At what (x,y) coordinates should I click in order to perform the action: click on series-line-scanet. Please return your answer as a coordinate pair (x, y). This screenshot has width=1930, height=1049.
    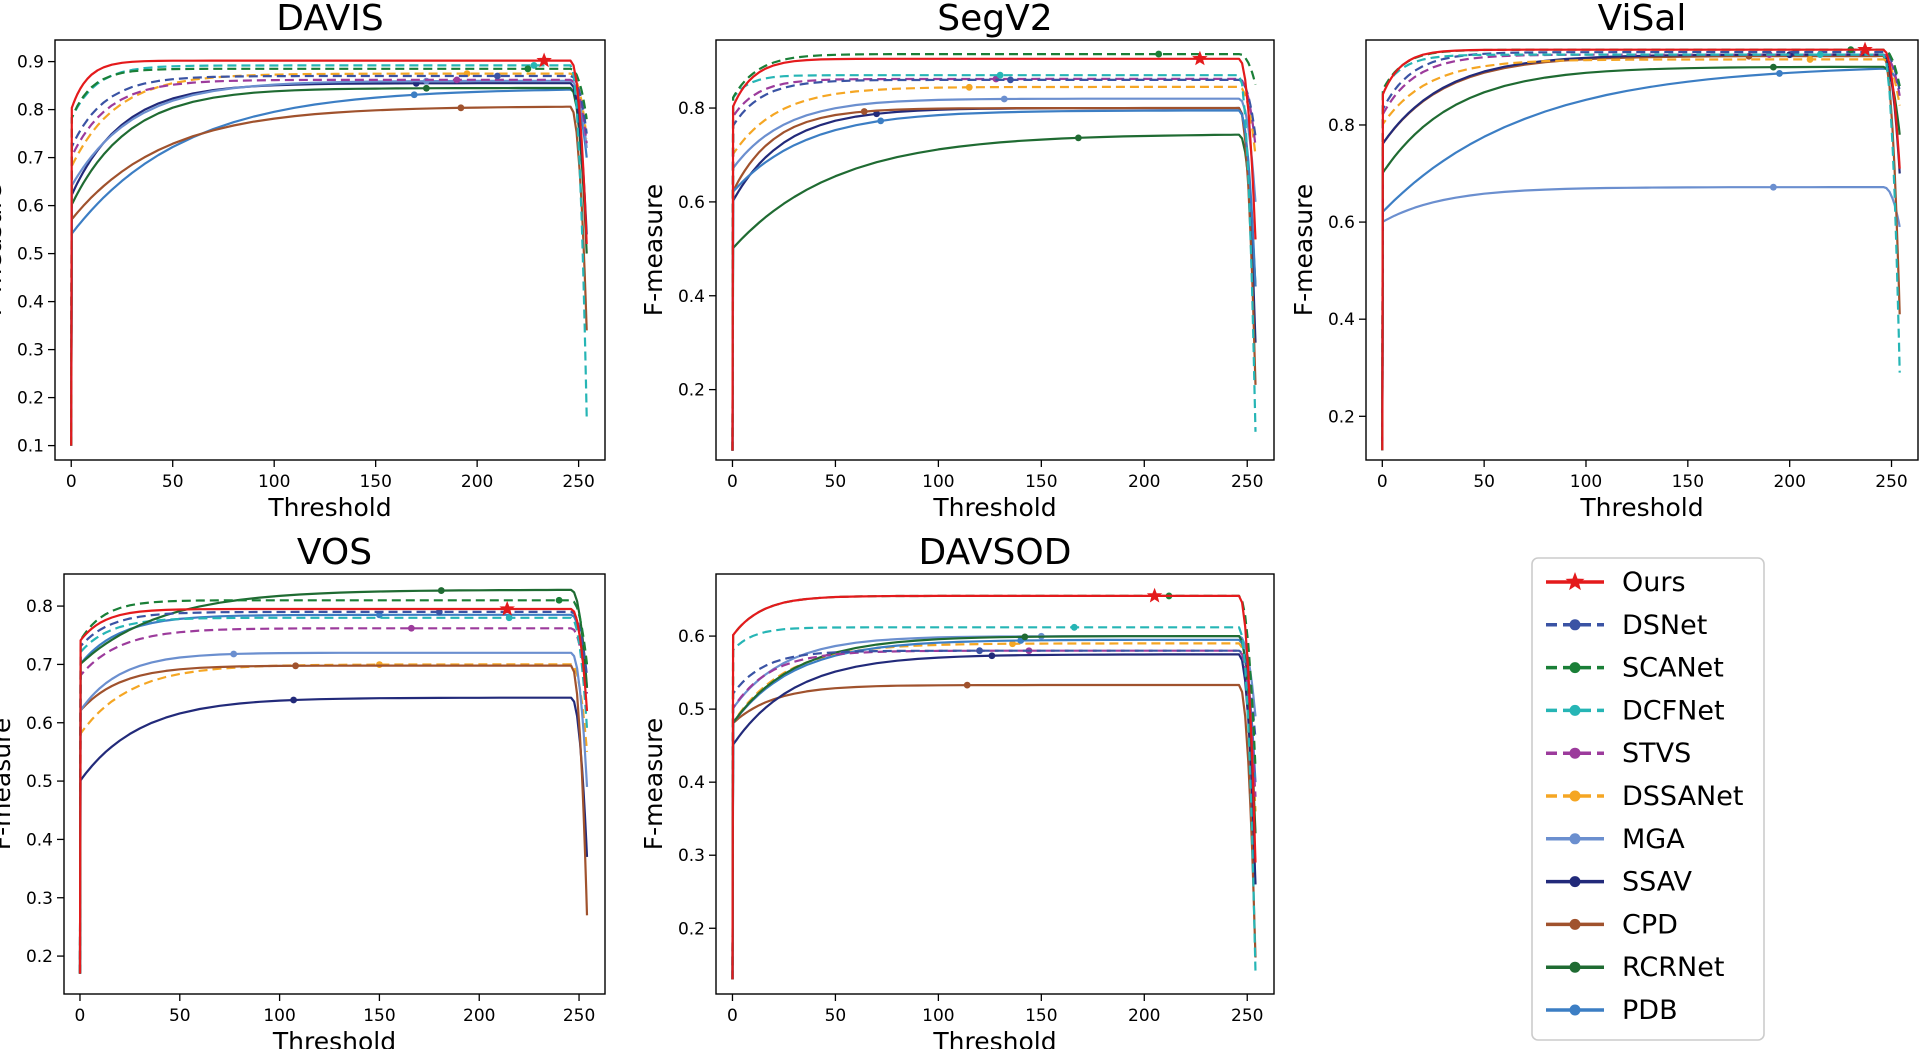
    Looking at the image, I should click on (994, 252).